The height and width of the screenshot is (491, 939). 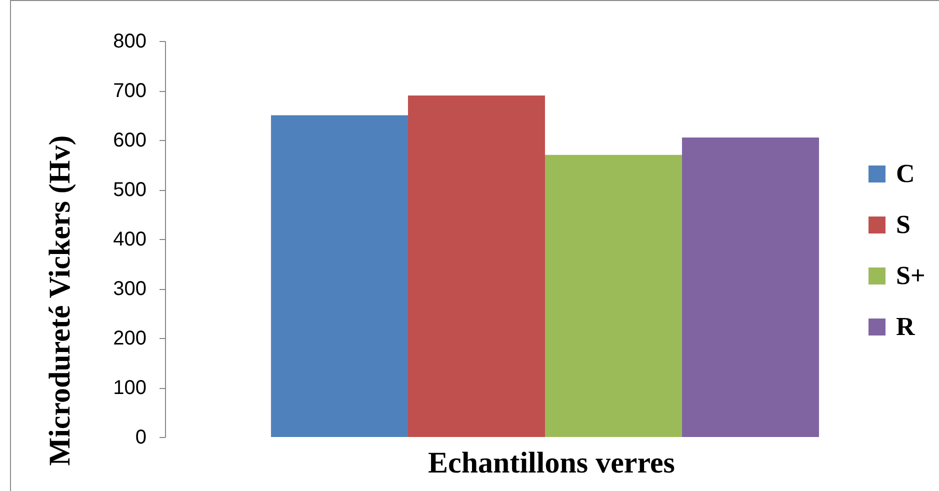 What do you see at coordinates (129, 289) in the screenshot?
I see `y-tick-label: 300` at bounding box center [129, 289].